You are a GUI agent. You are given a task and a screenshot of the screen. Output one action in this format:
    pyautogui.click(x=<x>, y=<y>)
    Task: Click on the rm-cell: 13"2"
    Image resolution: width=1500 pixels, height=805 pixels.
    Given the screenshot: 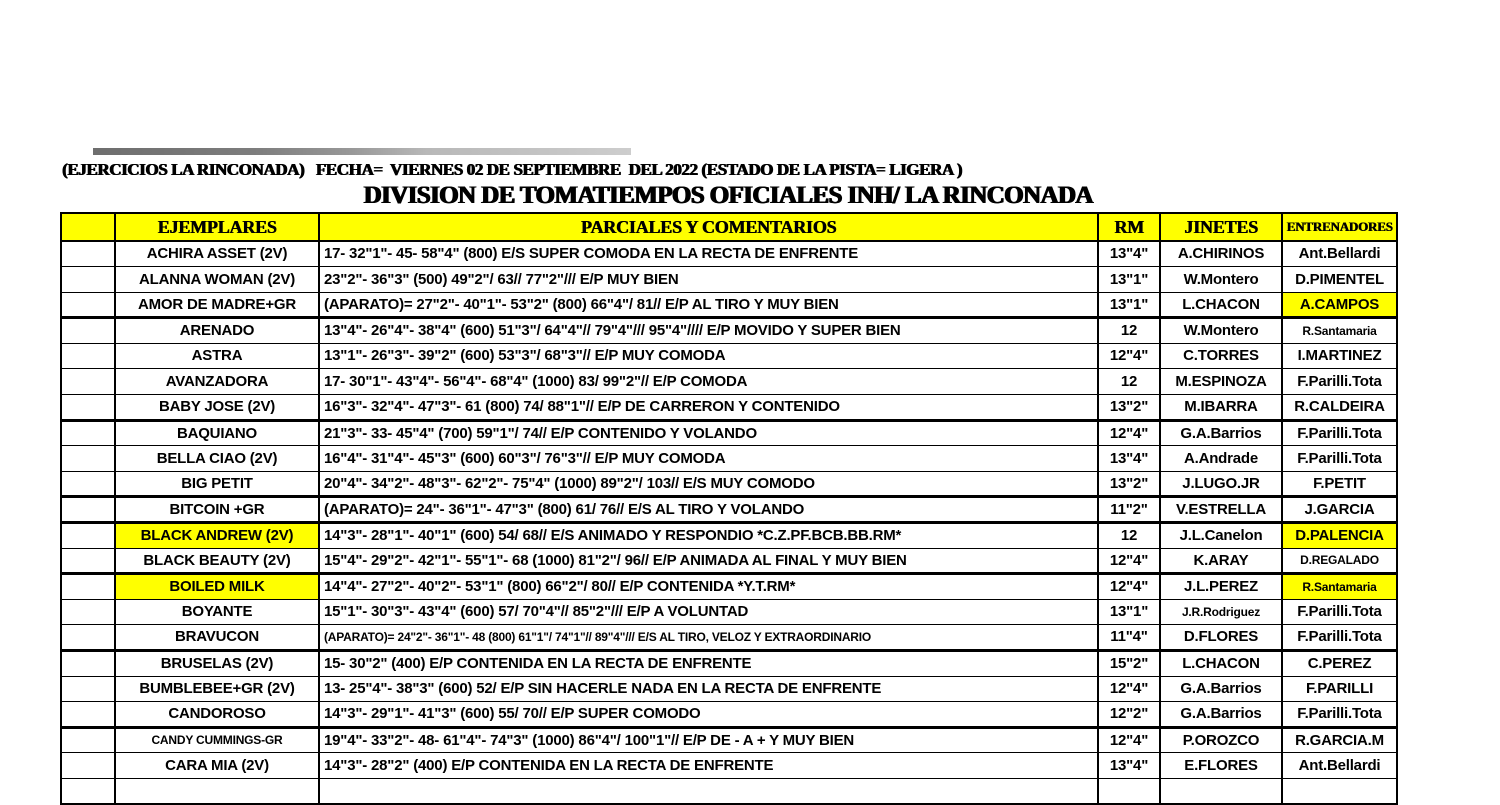 What is the action you would take?
    pyautogui.click(x=1129, y=484)
    